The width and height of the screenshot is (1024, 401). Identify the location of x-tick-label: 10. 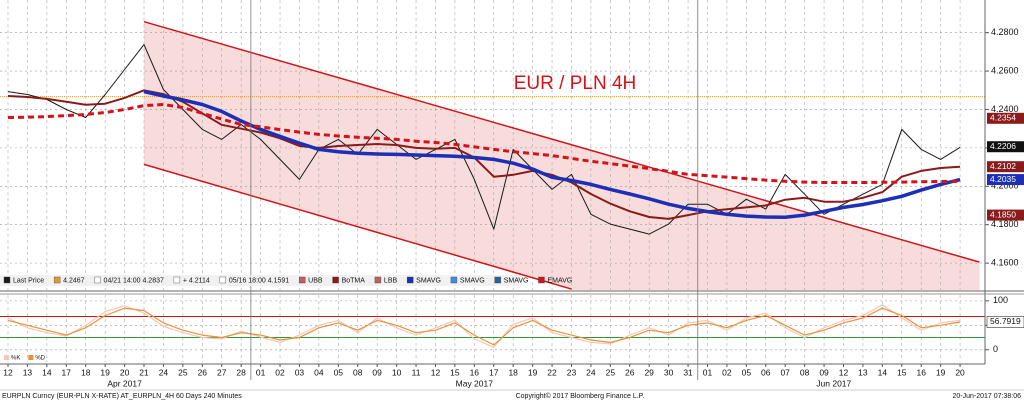
(397, 372).